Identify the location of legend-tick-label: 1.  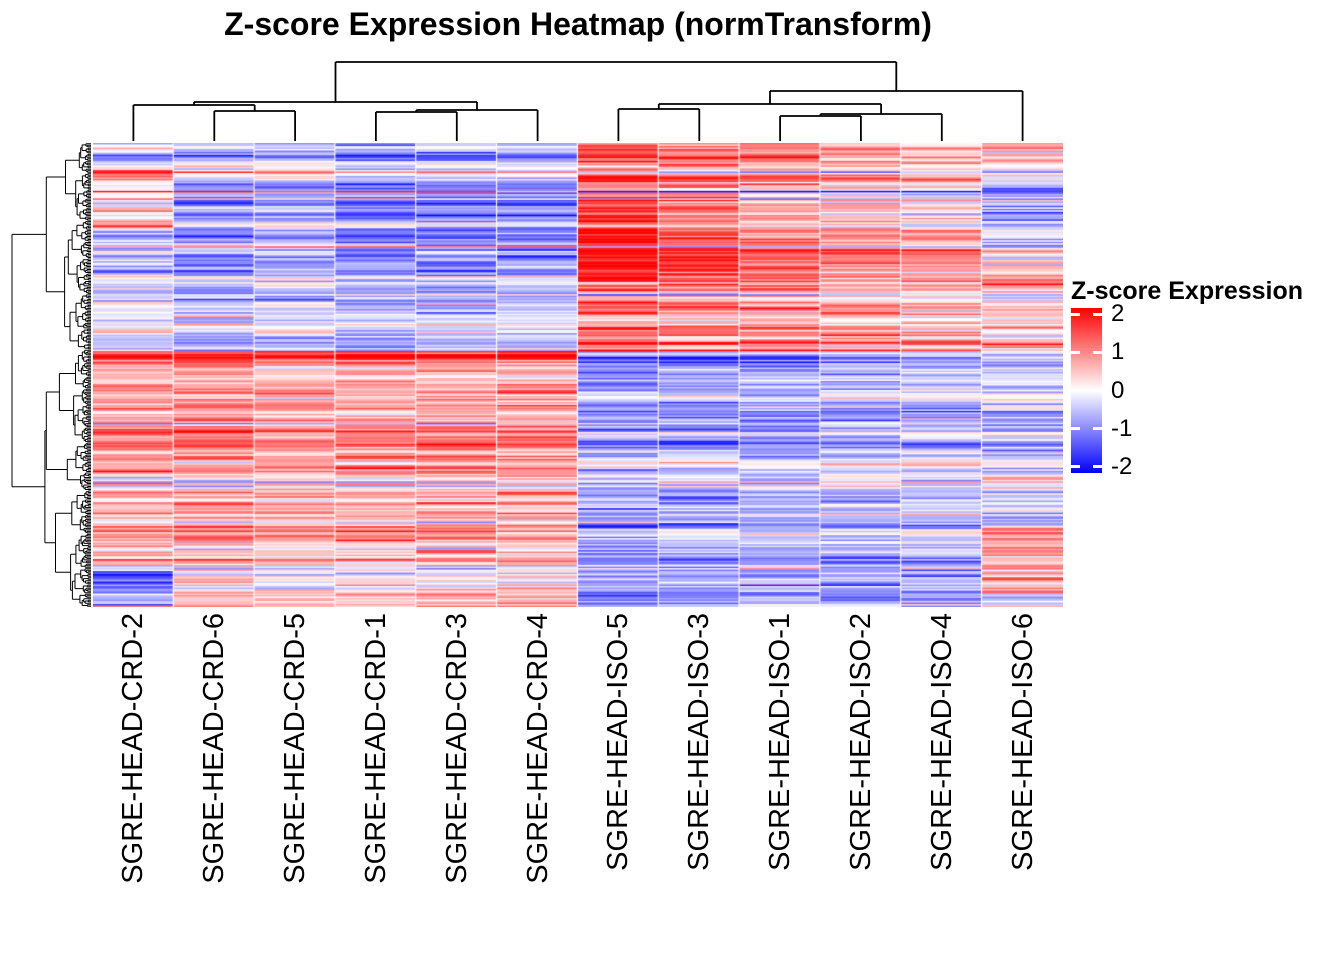
(1118, 352).